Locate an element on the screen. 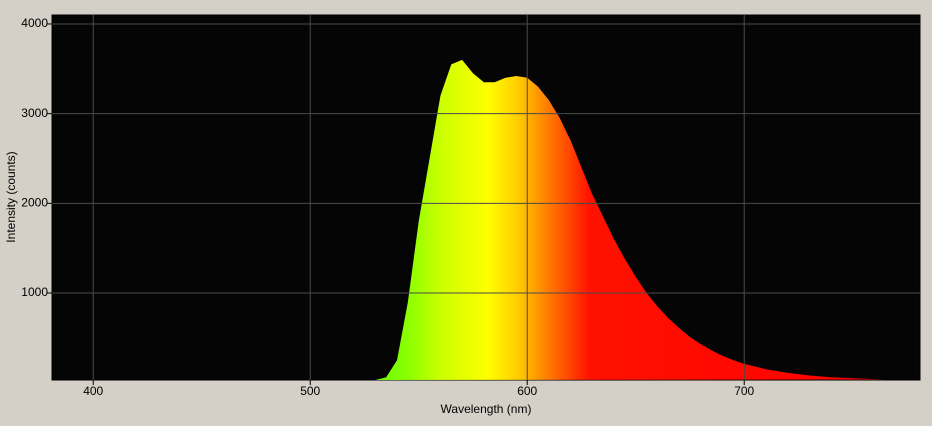  y-axis-label: Intensity (counts) is located at coordinates (11, 196).